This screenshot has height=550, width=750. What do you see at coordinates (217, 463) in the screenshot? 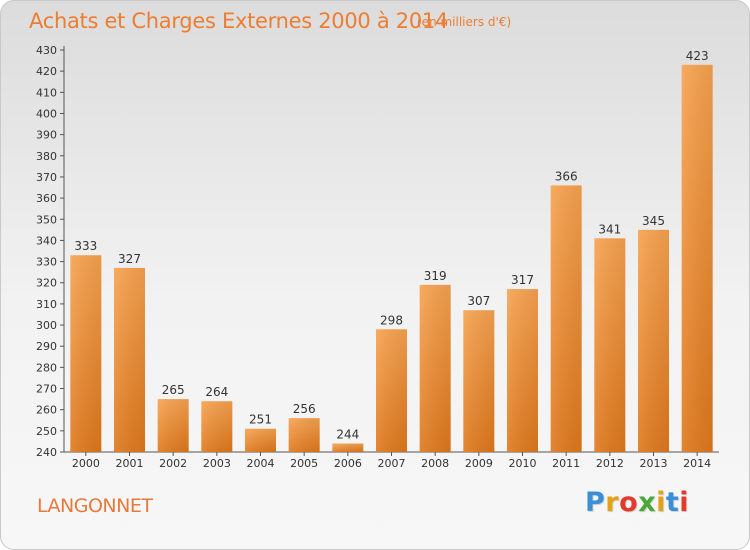
I see `x-tick-label: 2003` at bounding box center [217, 463].